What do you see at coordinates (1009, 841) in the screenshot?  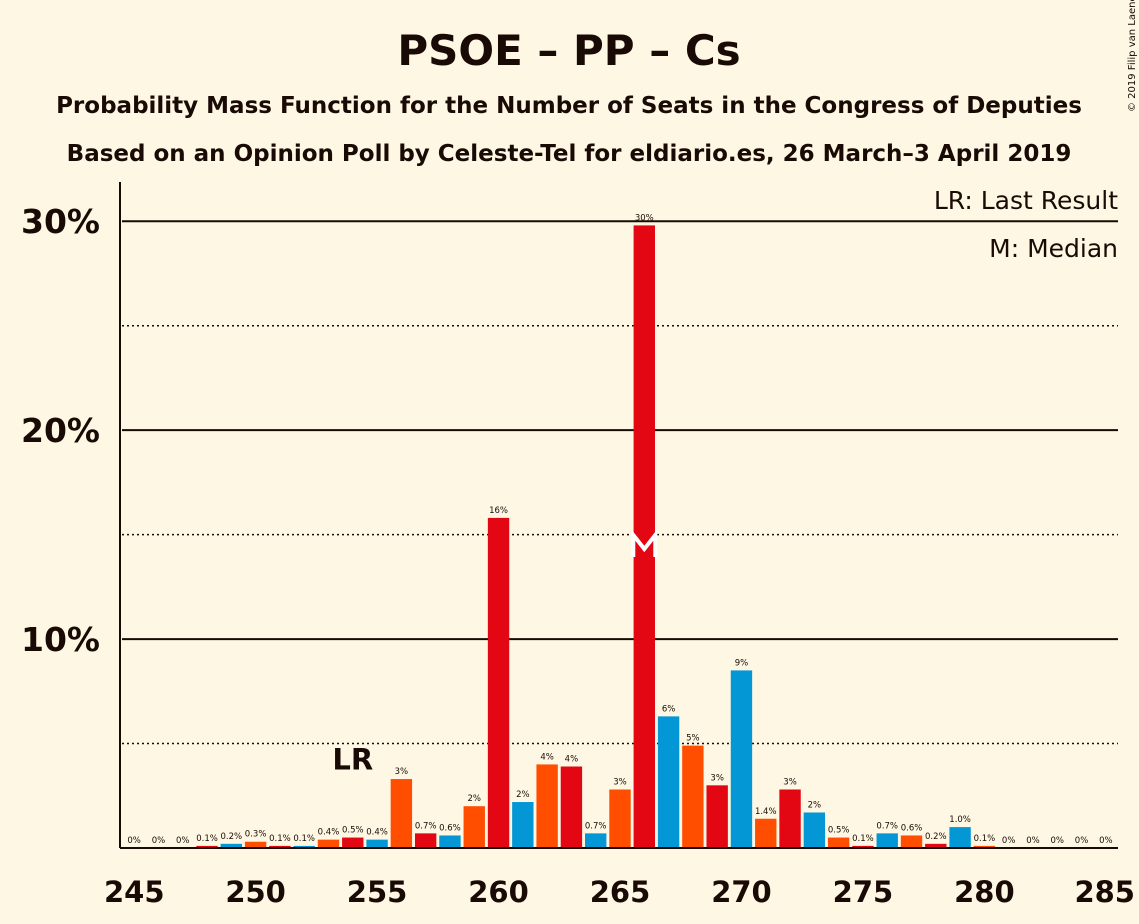 I see `data-label-281: 0%` at bounding box center [1009, 841].